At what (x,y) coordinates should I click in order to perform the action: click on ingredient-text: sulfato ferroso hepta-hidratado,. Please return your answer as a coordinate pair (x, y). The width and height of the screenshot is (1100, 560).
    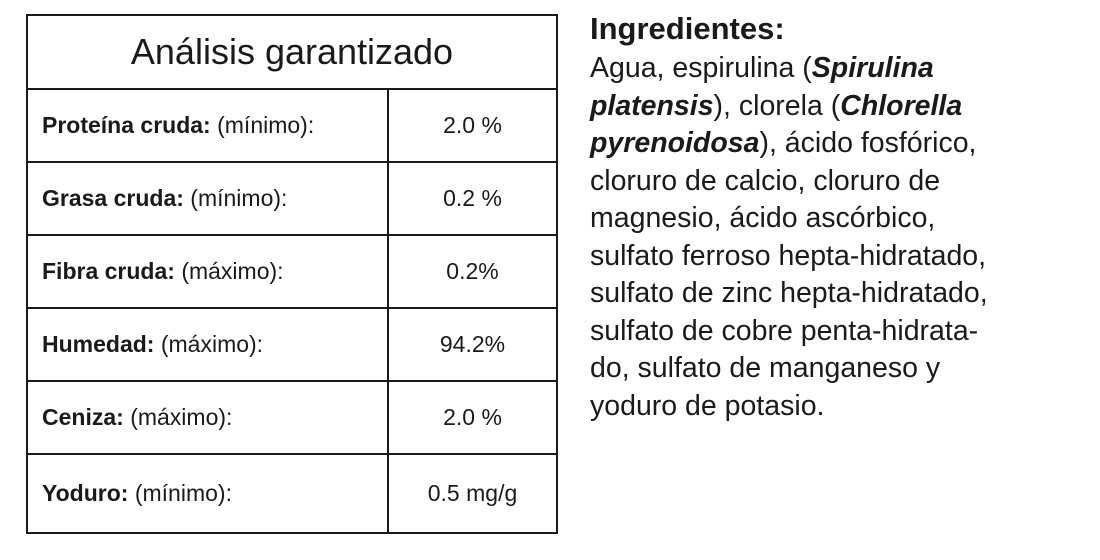
    Looking at the image, I should click on (788, 255).